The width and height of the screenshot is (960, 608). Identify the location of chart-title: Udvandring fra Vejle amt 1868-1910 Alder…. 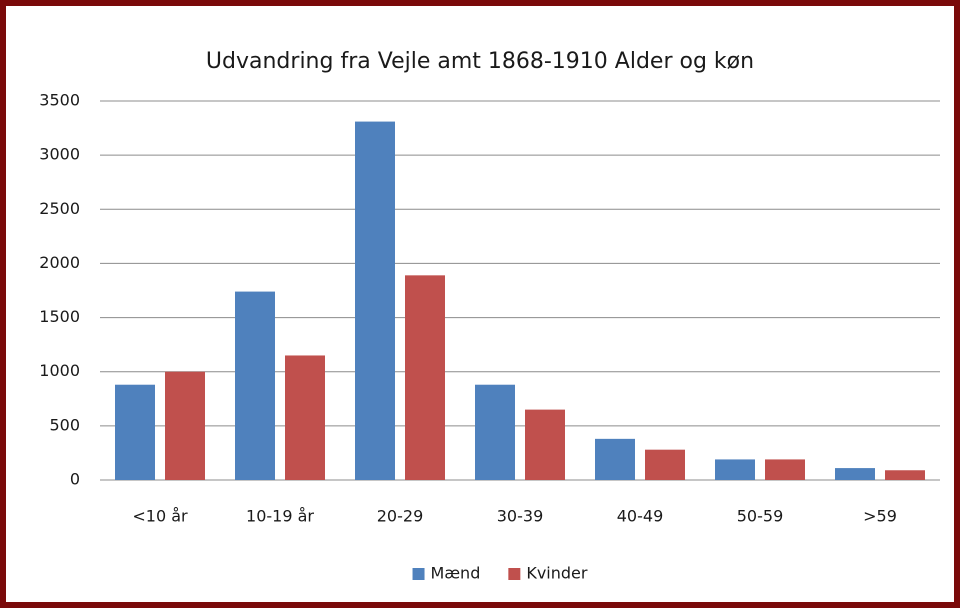
(480, 61).